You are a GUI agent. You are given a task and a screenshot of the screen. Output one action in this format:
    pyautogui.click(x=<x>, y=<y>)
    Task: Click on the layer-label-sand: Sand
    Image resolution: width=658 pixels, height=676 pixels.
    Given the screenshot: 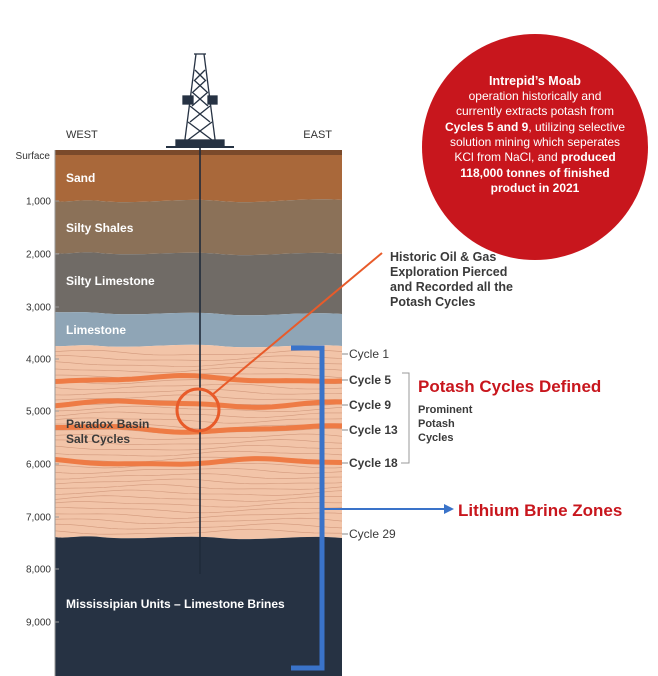 What is the action you would take?
    pyautogui.click(x=80, y=178)
    